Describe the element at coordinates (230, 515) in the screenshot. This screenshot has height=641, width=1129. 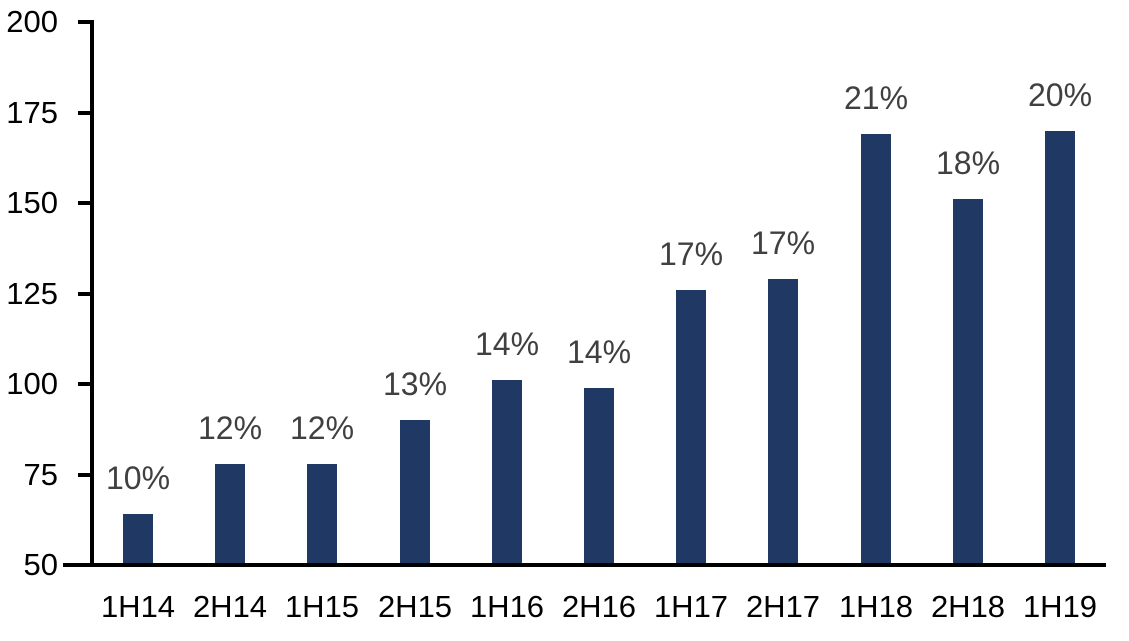
I see `bar-2H14` at that location.